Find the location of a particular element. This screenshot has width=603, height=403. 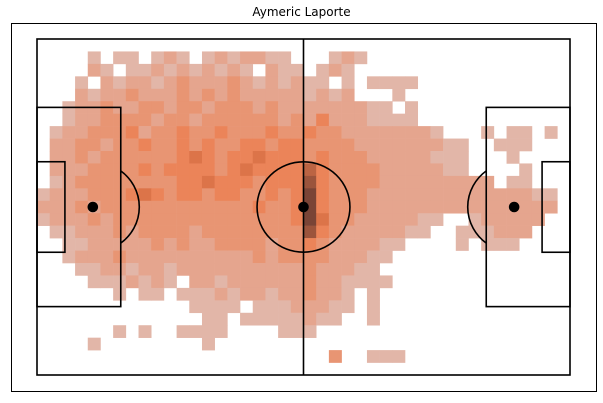

chart-title: Aymeric Laporte is located at coordinates (301, 12).